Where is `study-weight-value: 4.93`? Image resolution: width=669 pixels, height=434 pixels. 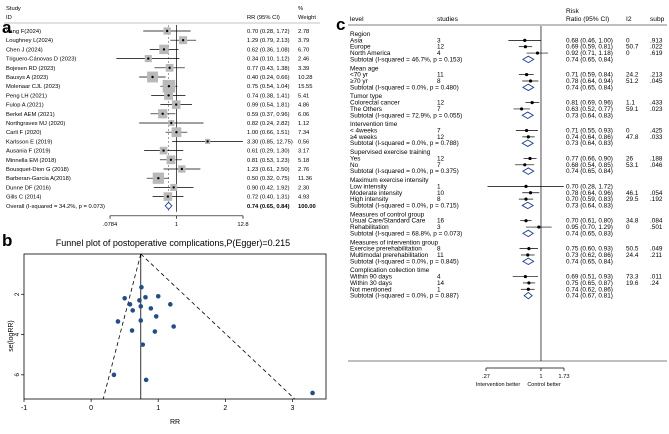
study-weight-value: 4.93 is located at coordinates (303, 198).